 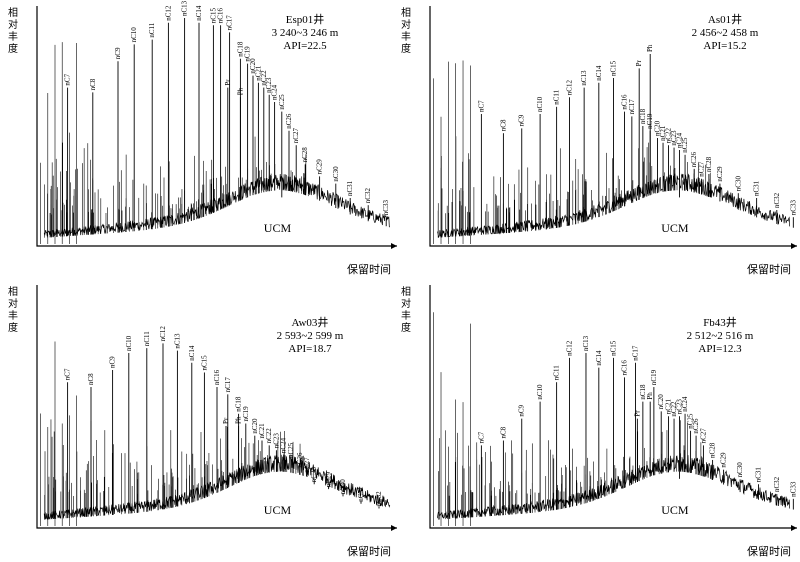 I want to click on well-info-depth: 2 593~2 599 m, so click(x=310, y=336).